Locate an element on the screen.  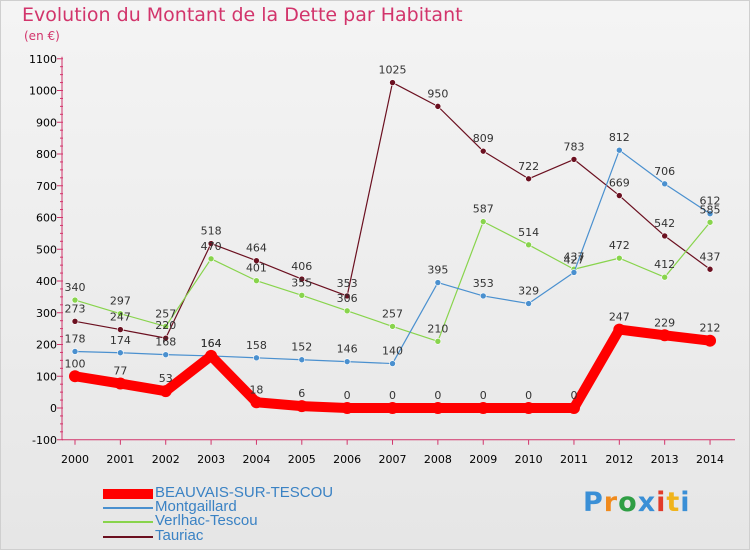
data-label: 353 is located at coordinates (347, 283).